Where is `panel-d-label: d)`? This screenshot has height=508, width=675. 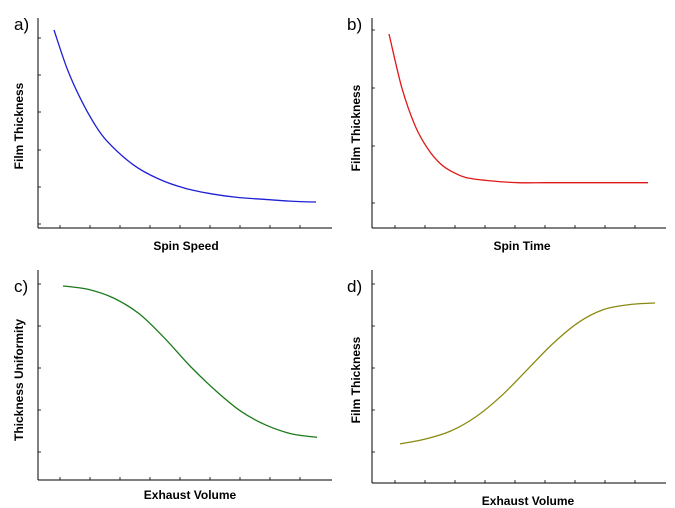
panel-d-label: d) is located at coordinates (354, 286).